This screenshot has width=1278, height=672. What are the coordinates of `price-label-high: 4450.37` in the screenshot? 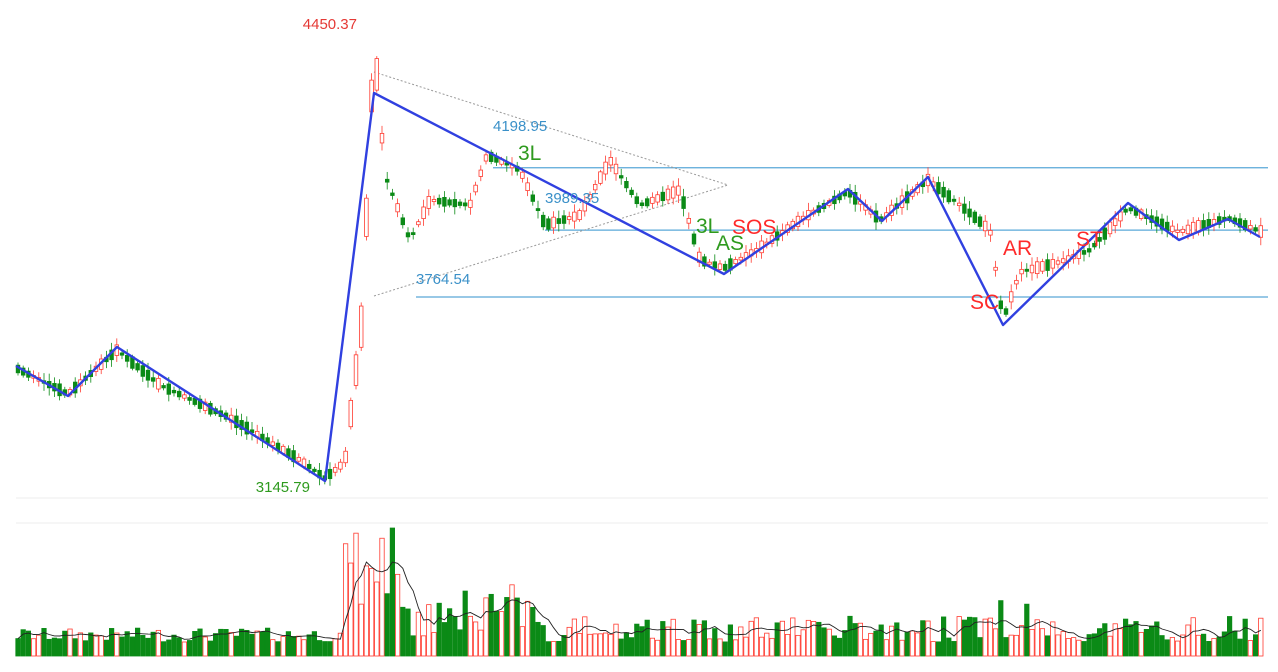 It's located at (330, 24).